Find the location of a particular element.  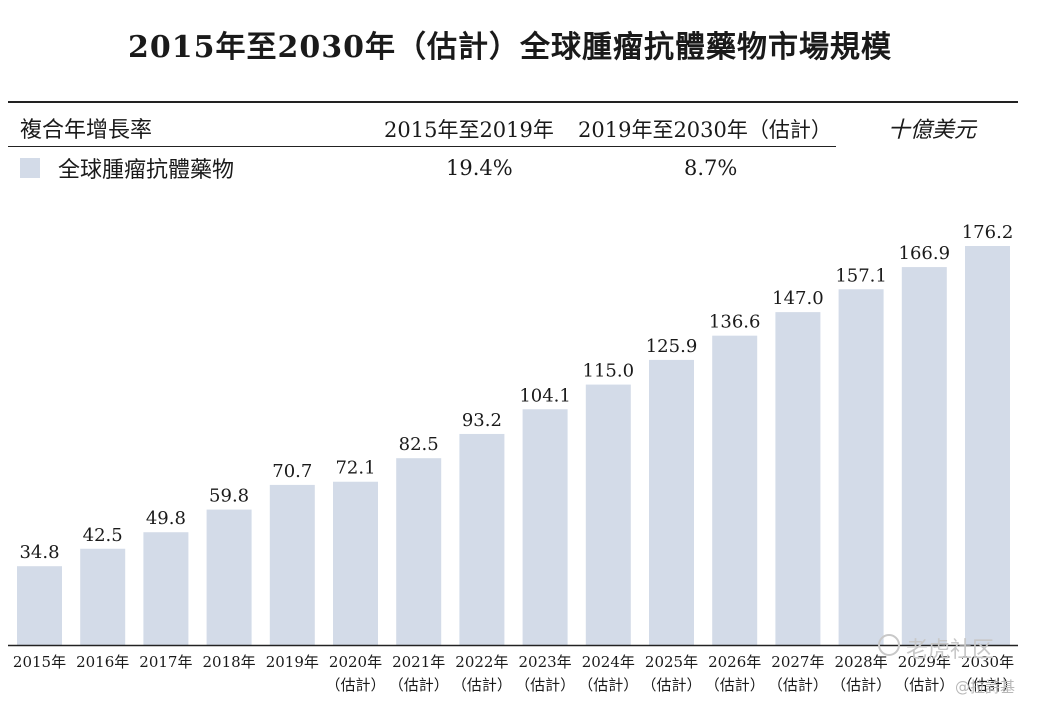

legend-swatch is located at coordinates (30, 168).